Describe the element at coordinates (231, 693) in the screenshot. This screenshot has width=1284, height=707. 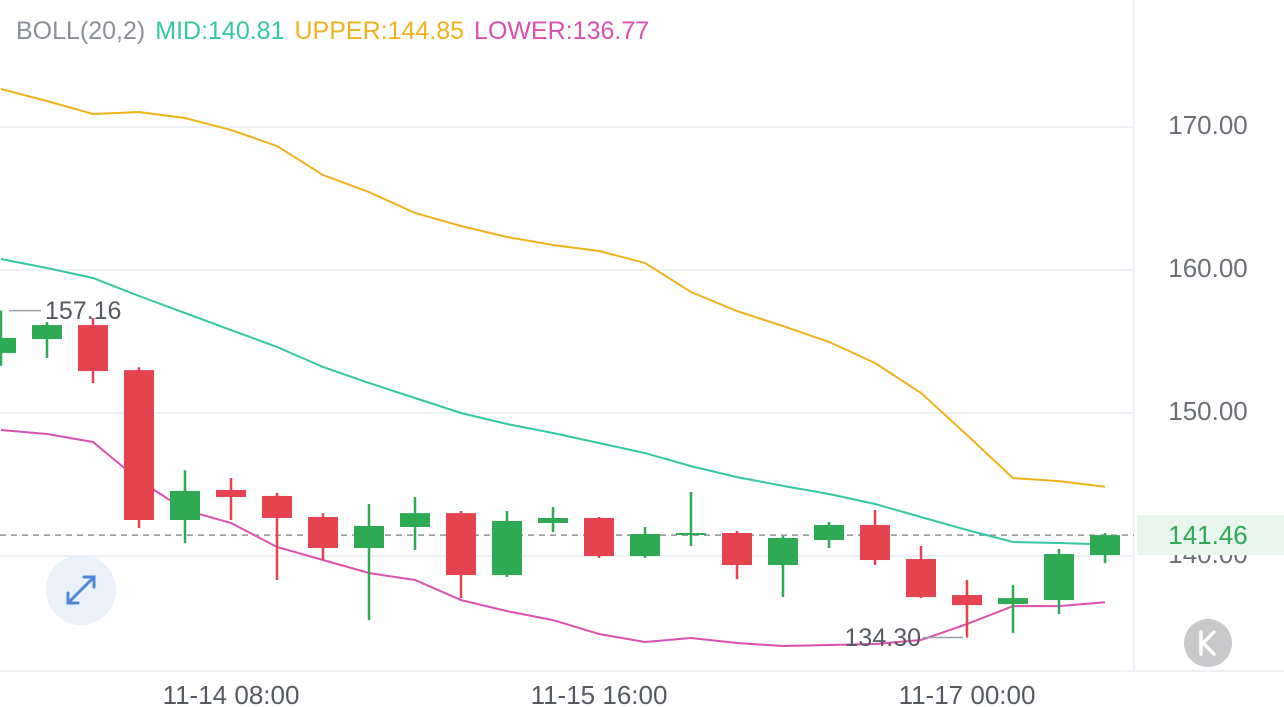
I see `x-tick-label: 11-14 08:00` at that location.